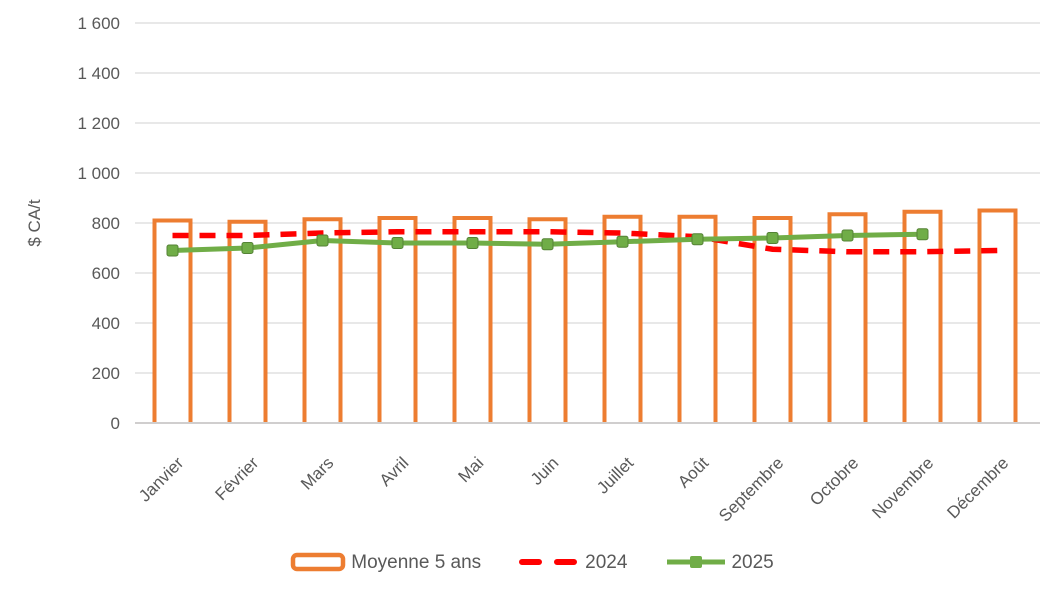 Image resolution: width=1063 pixels, height=600 pixels. I want to click on legend-item-moyenne-5-ans: Moyenne 5 ans, so click(385, 562).